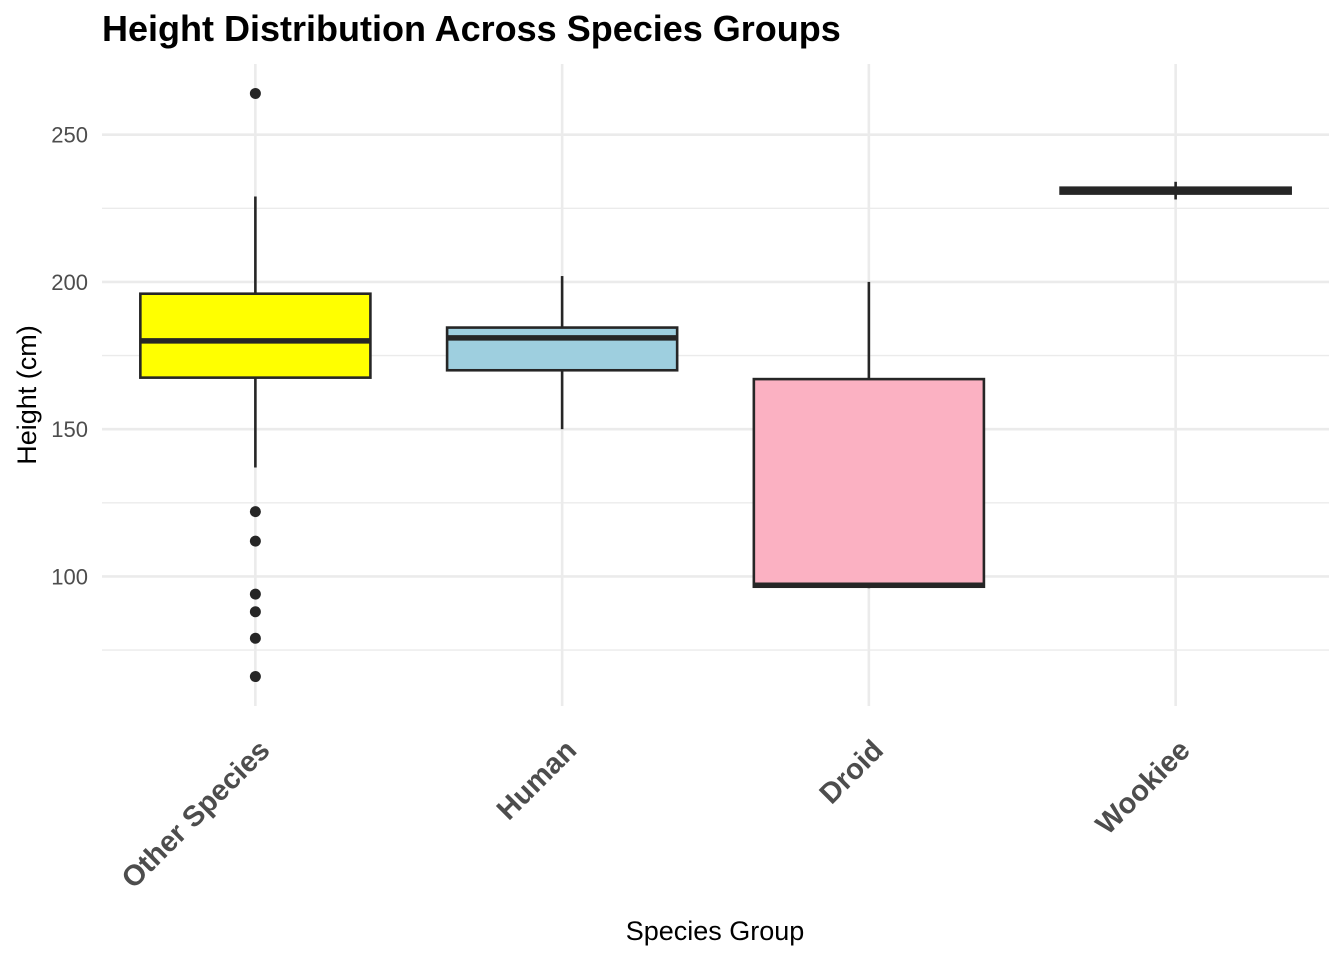  I want to click on x-tick-label: Other Species, so click(196, 814).